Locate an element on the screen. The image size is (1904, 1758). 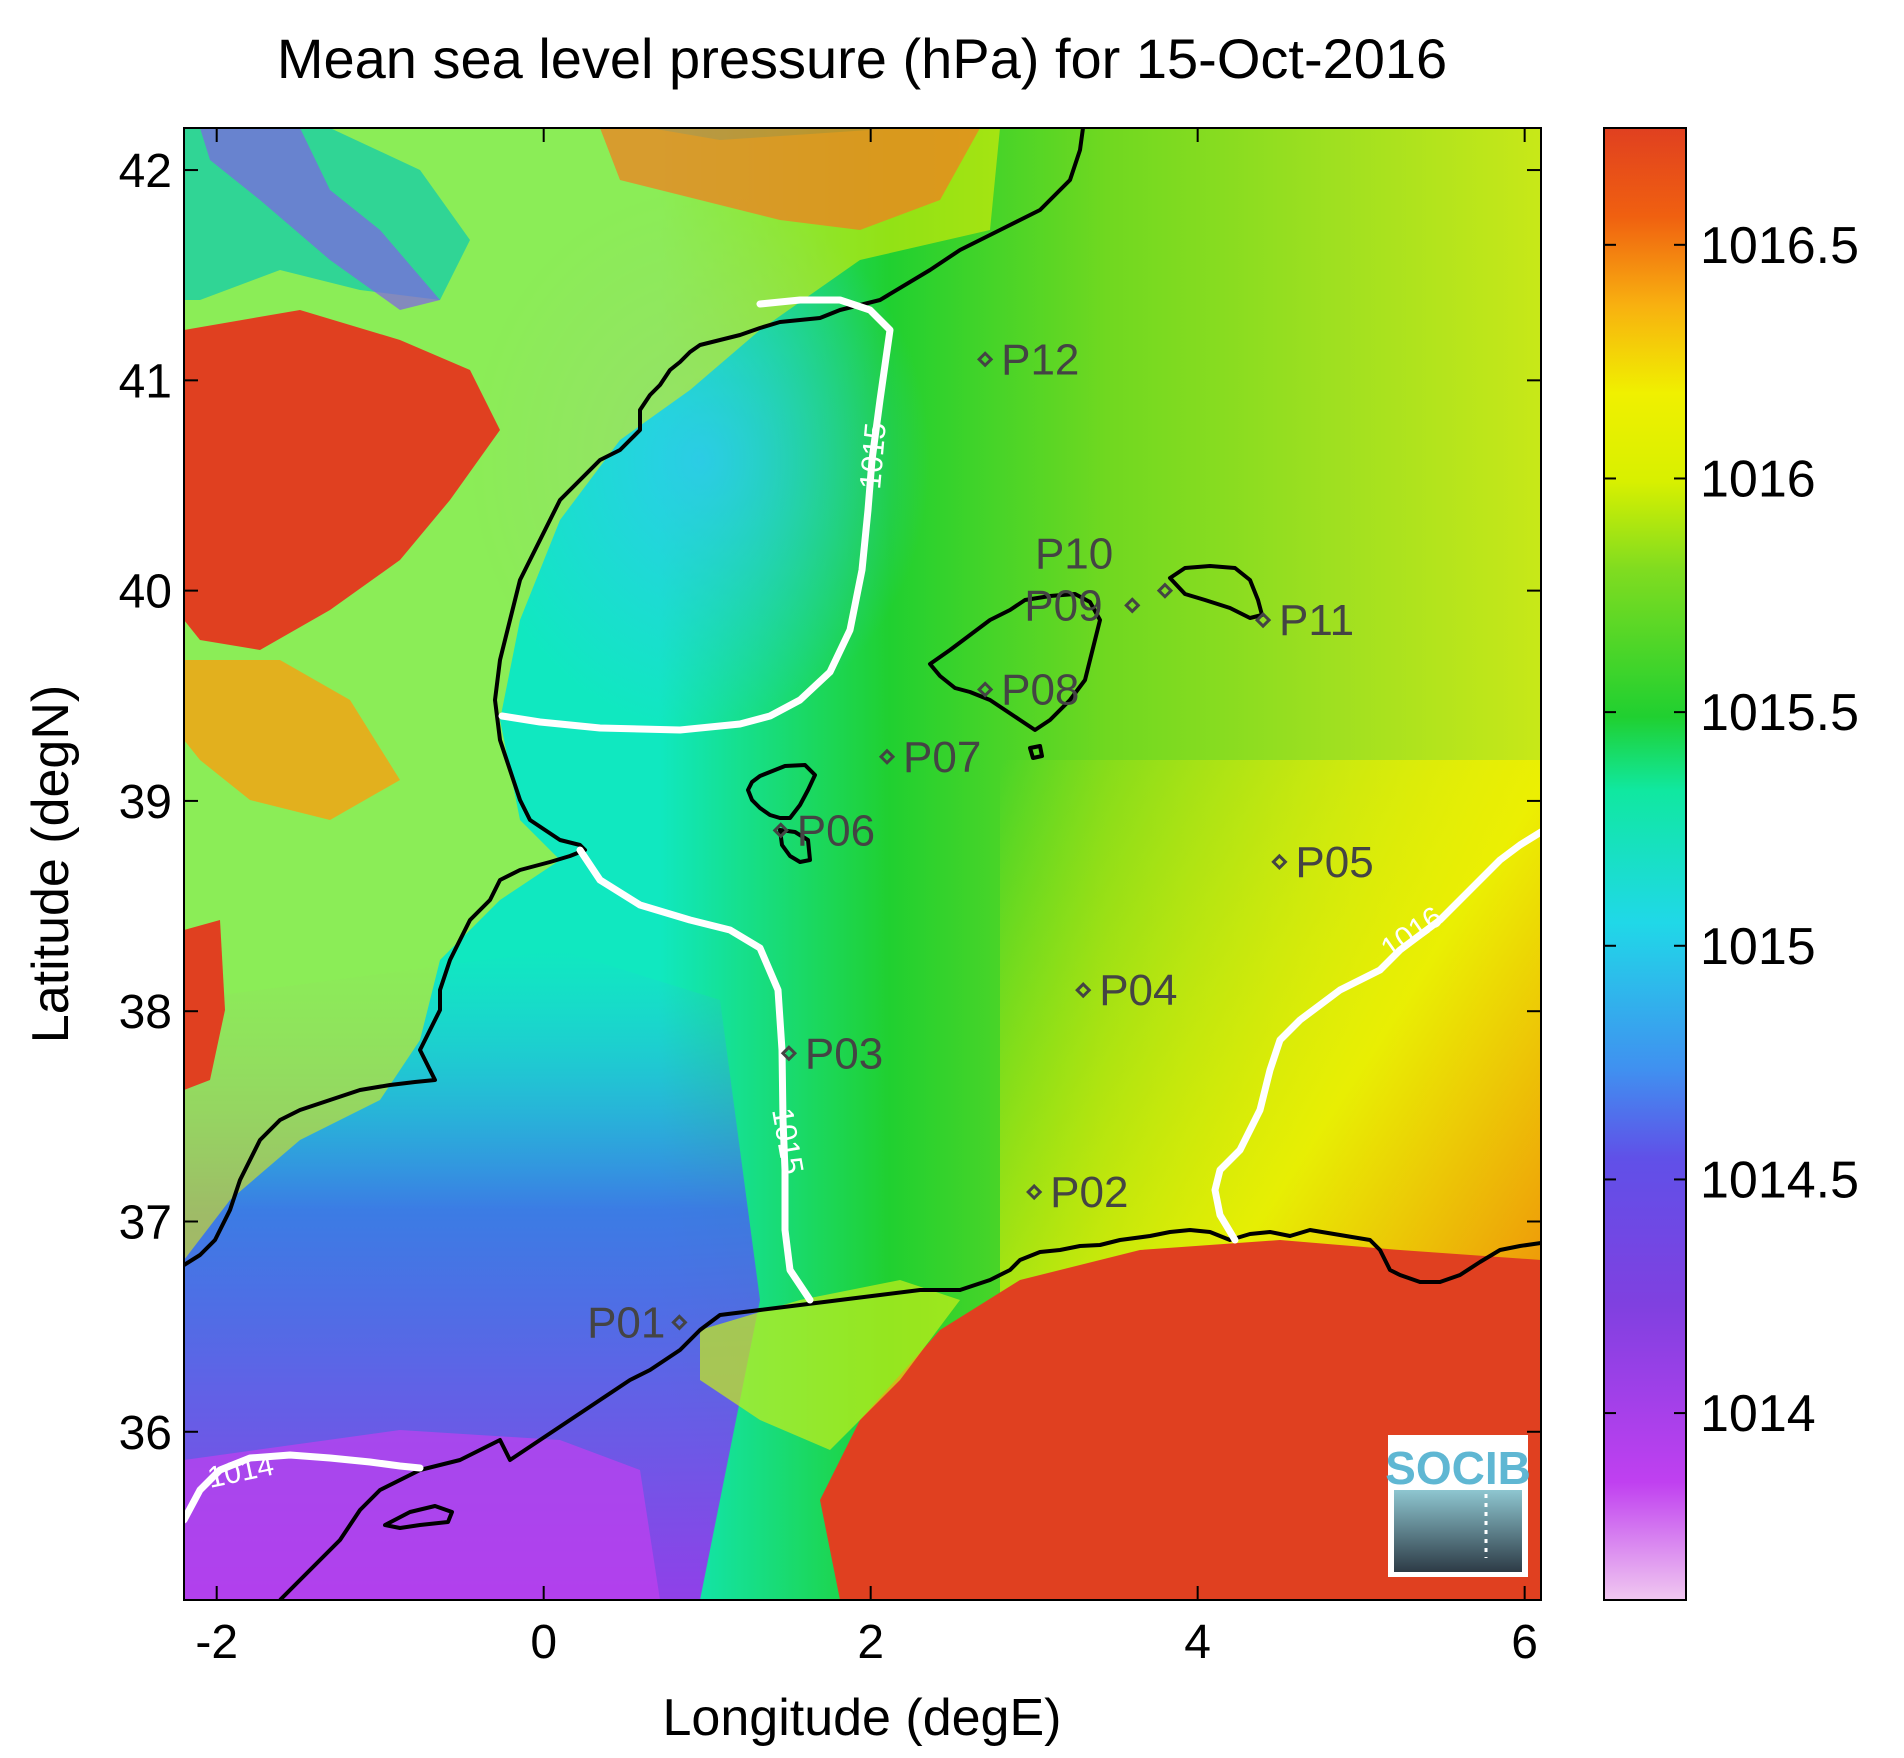
island-menorca is located at coordinates (1216, 592).